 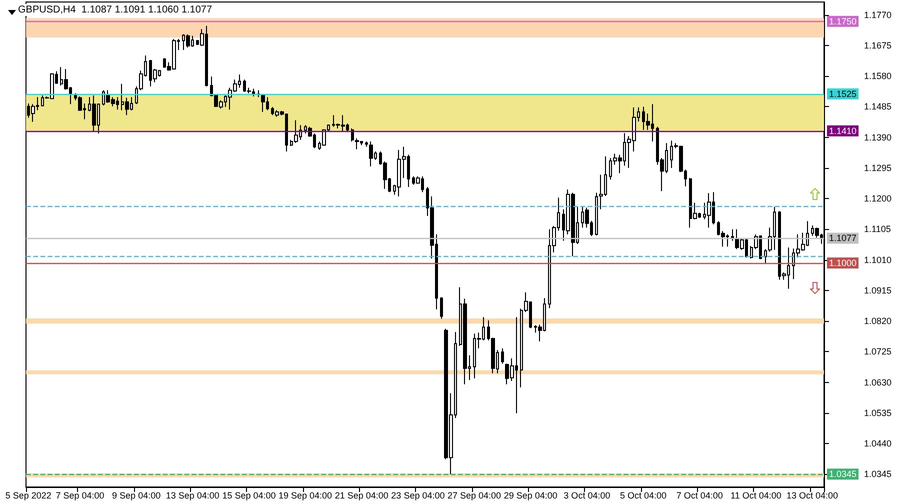 What do you see at coordinates (878, 15) in the screenshot?
I see `y-tick-label: 1.1770` at bounding box center [878, 15].